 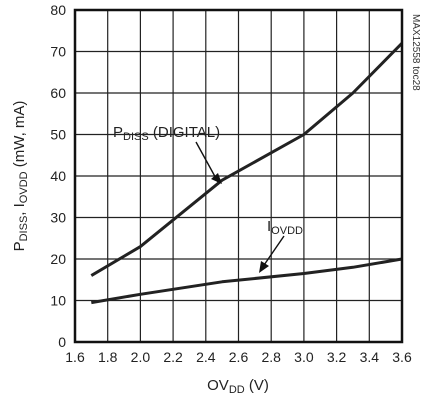 I want to click on iovdd-arrowhead, so click(x=264, y=267).